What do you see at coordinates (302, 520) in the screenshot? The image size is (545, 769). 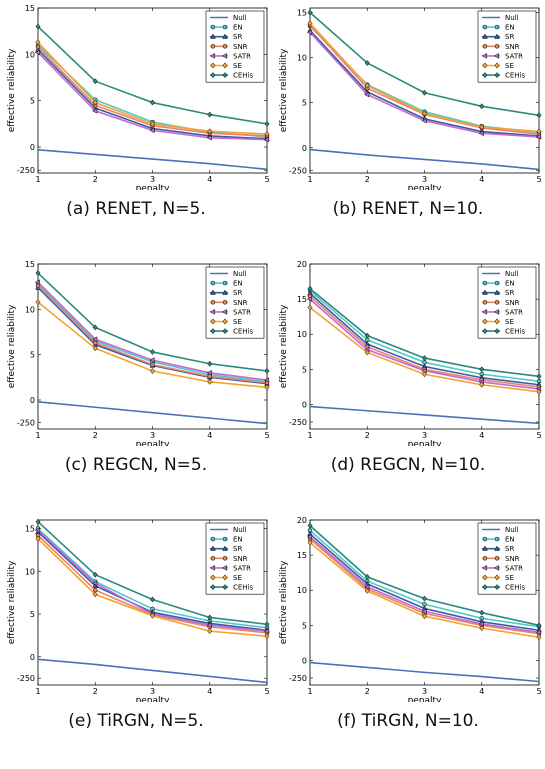 I see `y-tick-label: 20` at bounding box center [302, 520].